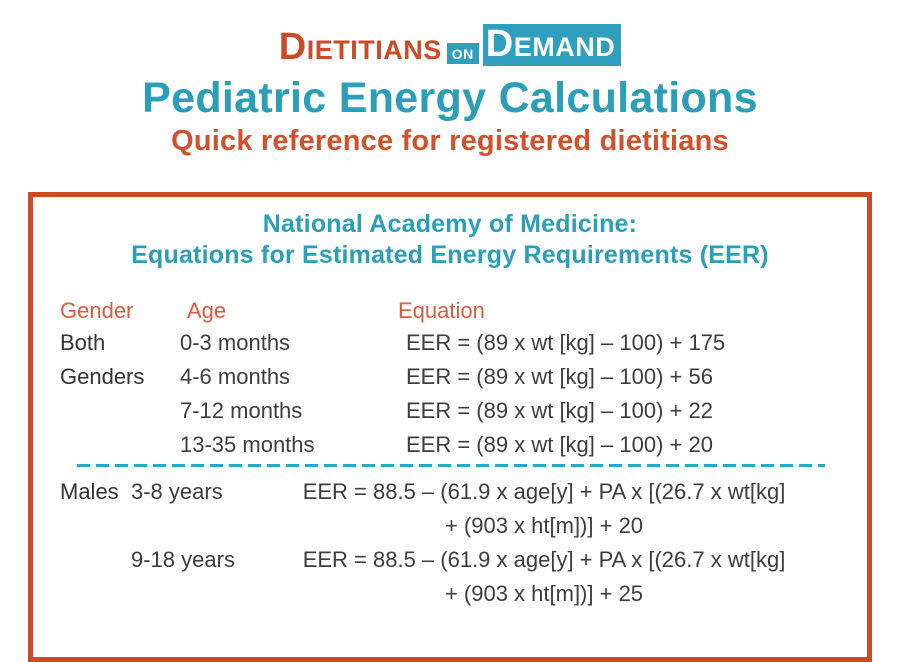 Image resolution: width=900 pixels, height=662 pixels. I want to click on logo-word-dietitians: D IETITIANS, so click(360, 47).